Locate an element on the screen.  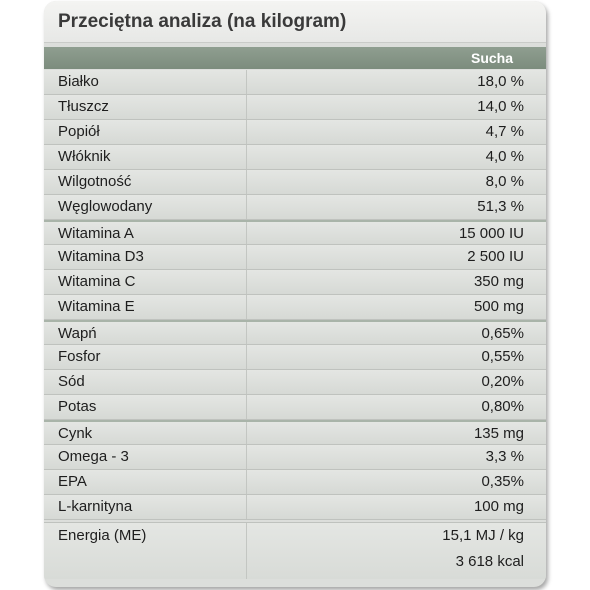
nutrient-name: EPA is located at coordinates (72, 481).